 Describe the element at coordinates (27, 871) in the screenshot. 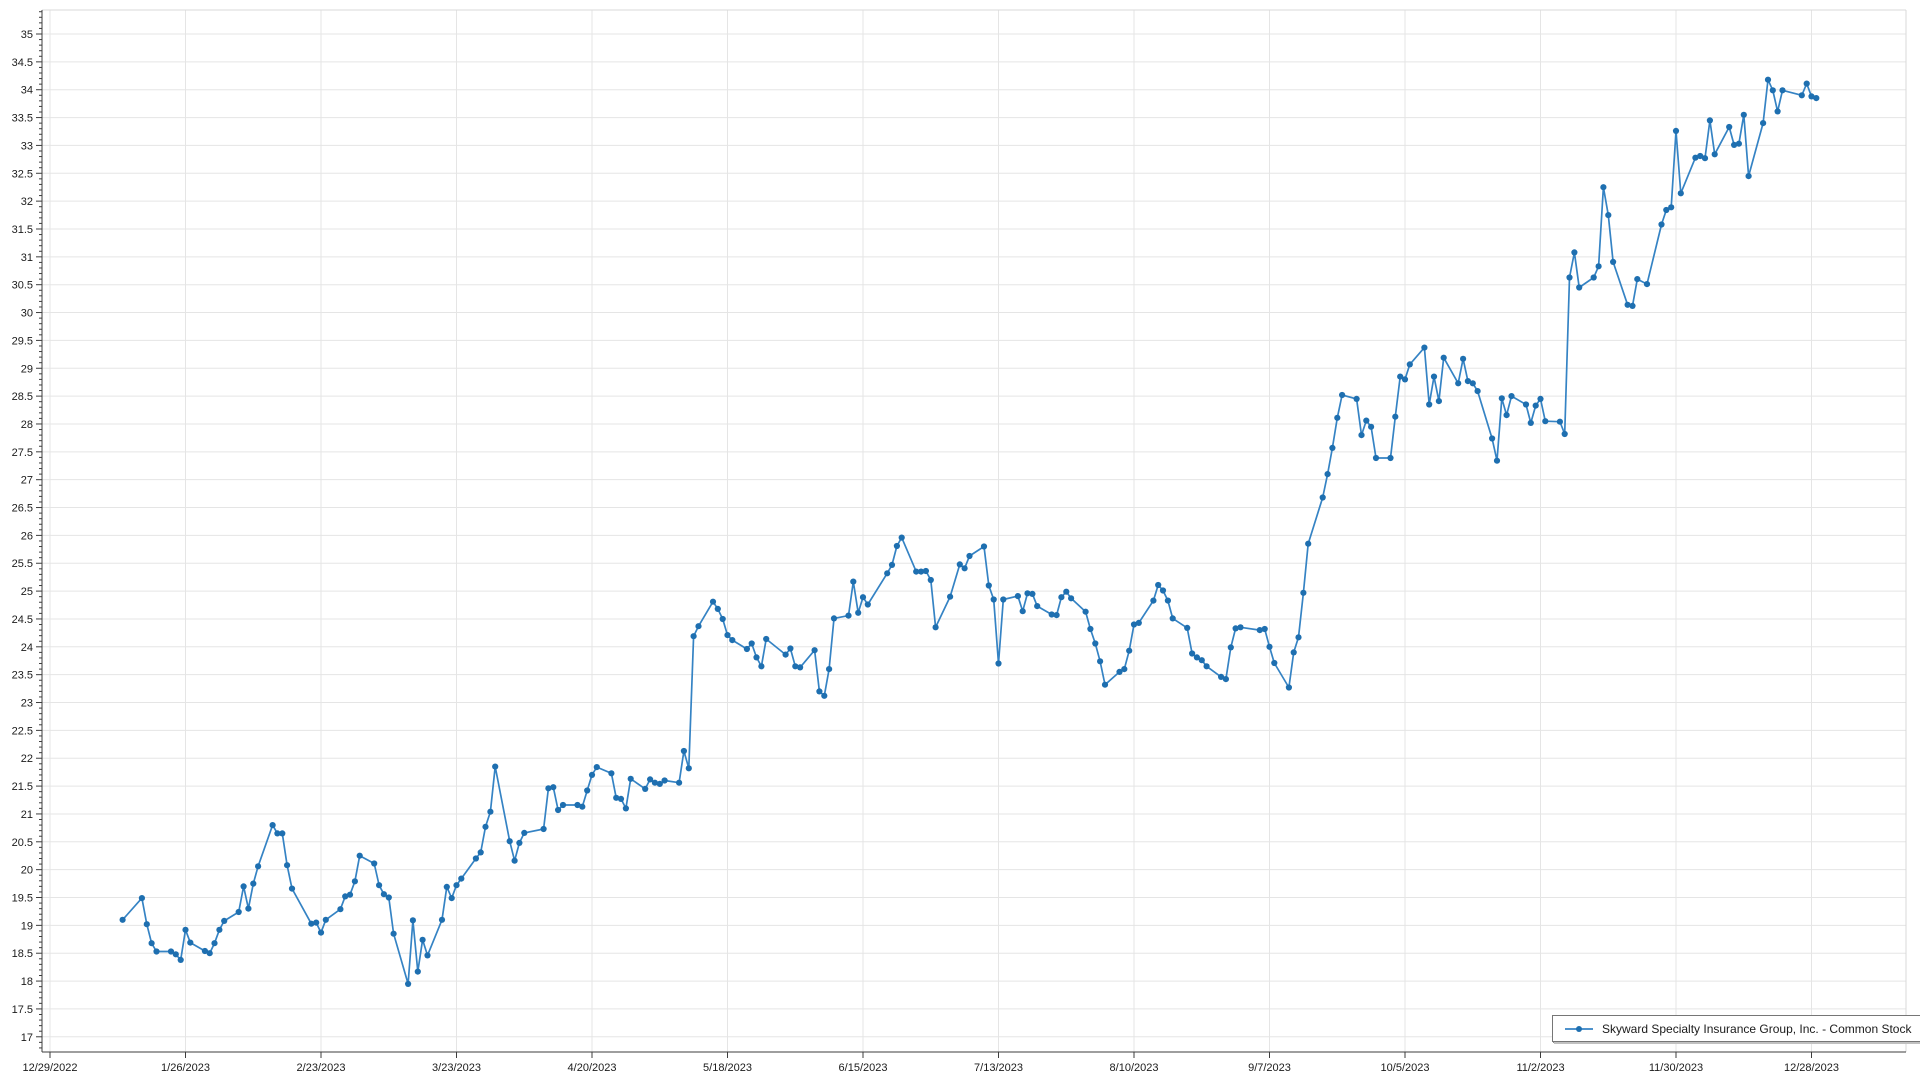

I see `svg-text: 20` at that location.